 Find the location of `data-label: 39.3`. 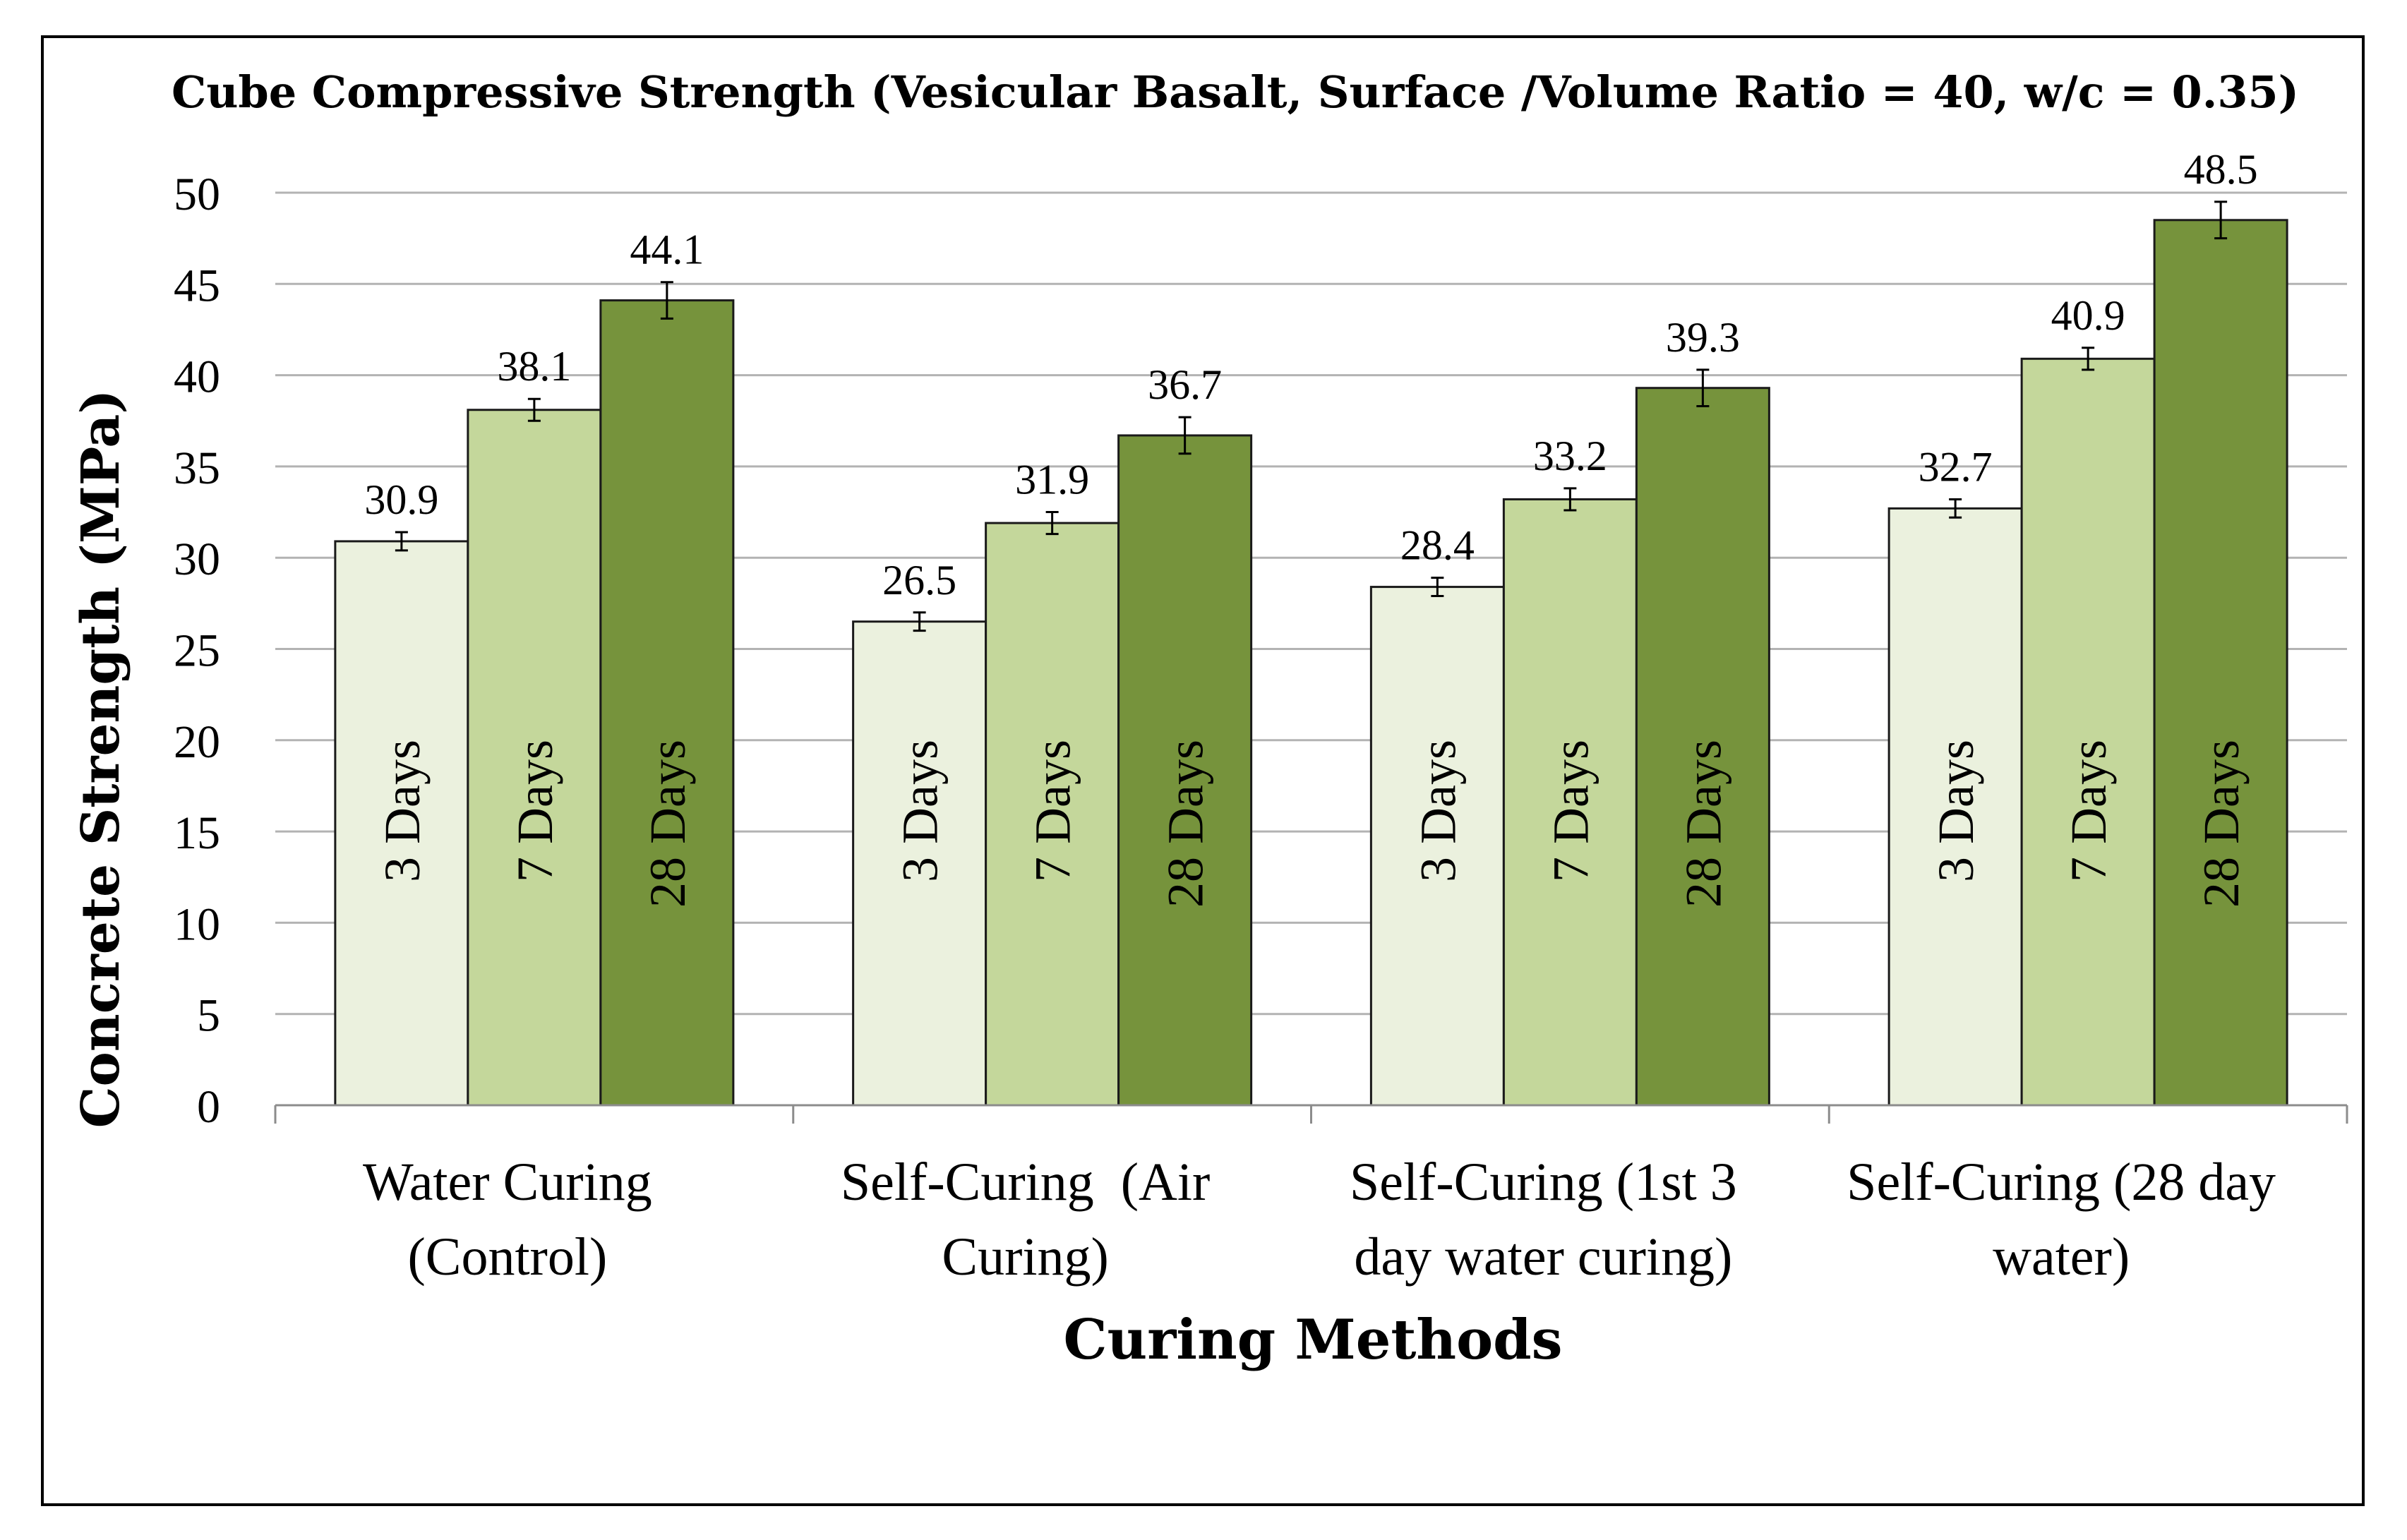

data-label: 39.3 is located at coordinates (1703, 337).